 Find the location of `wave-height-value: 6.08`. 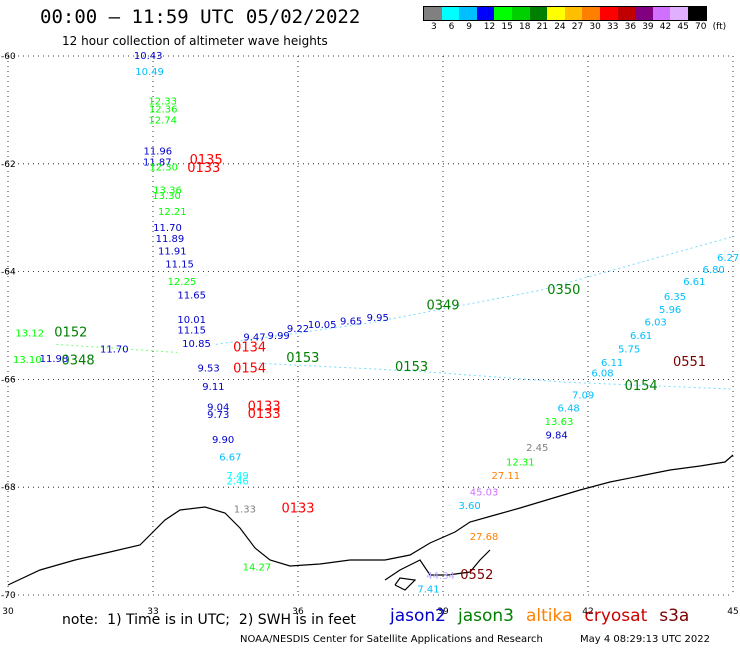

wave-height-value: 6.08 is located at coordinates (602, 374).